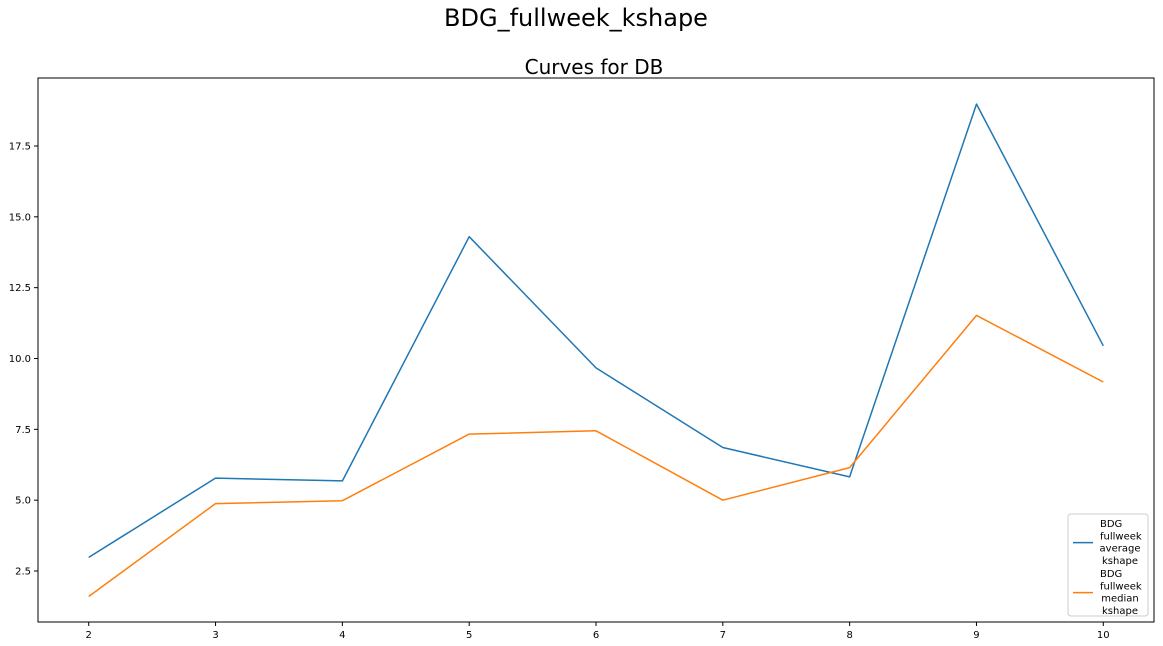 The height and width of the screenshot is (646, 1163). Describe the element at coordinates (1121, 593) in the screenshot. I see `legend-label-1: BDG fullweek median kshape` at that location.